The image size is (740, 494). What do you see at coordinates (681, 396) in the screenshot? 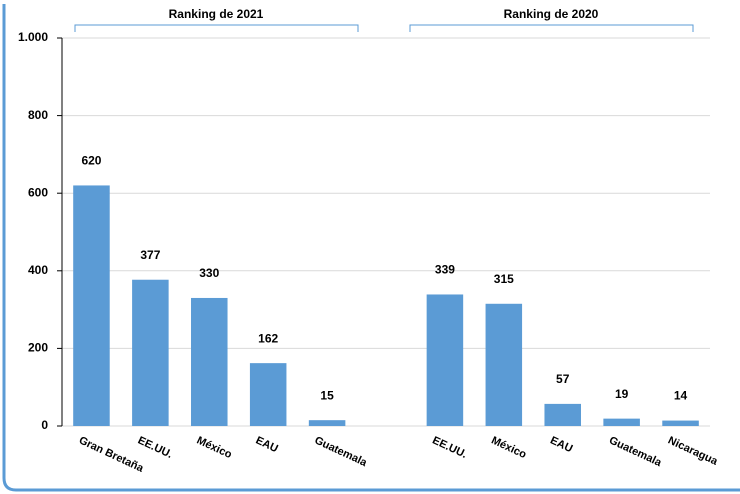
I see `data-label: 14` at bounding box center [681, 396].